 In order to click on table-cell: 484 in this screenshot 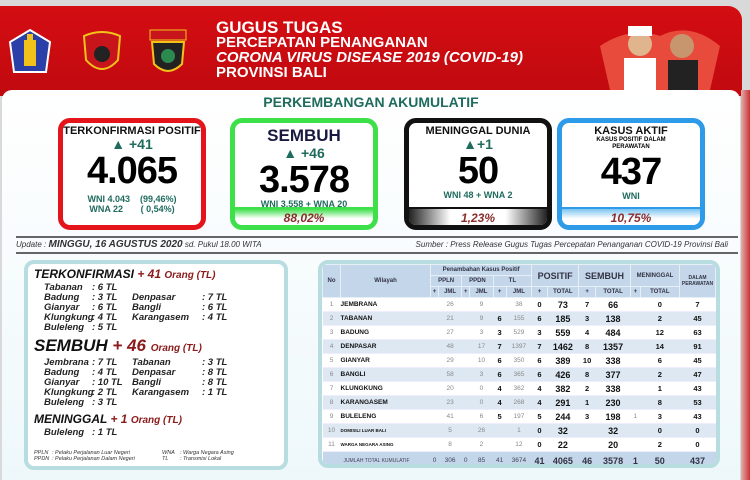, I will do `click(613, 332)`.